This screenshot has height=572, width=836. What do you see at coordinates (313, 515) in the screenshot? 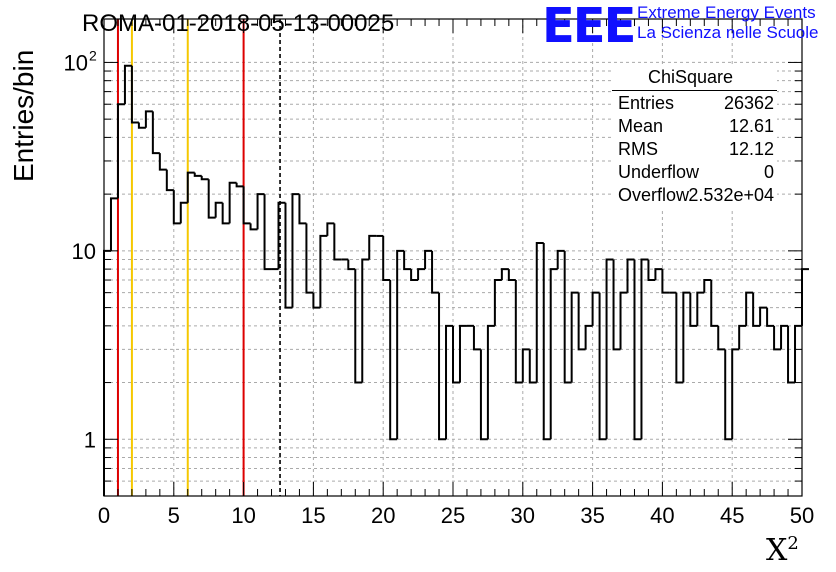
I see `x-tick-label: 15` at bounding box center [313, 515].